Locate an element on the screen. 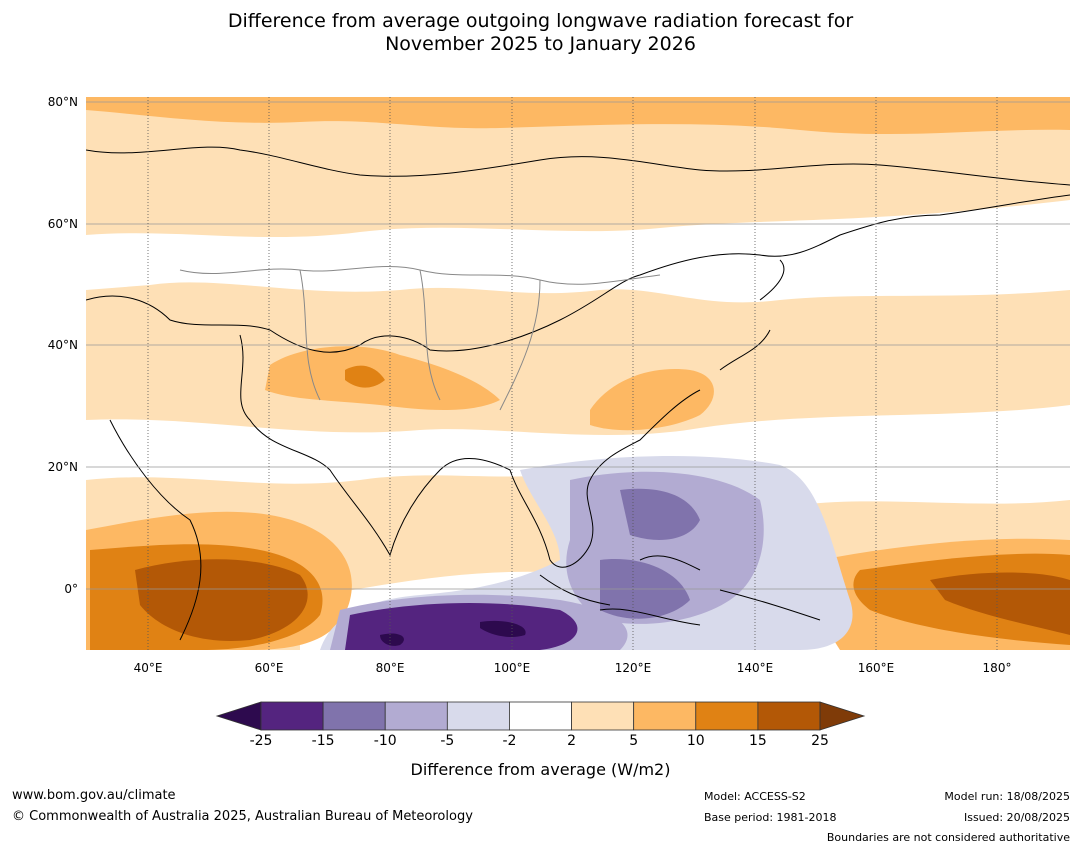 The height and width of the screenshot is (850, 1081). colorbar-tick-label: 2 is located at coordinates (571, 741).